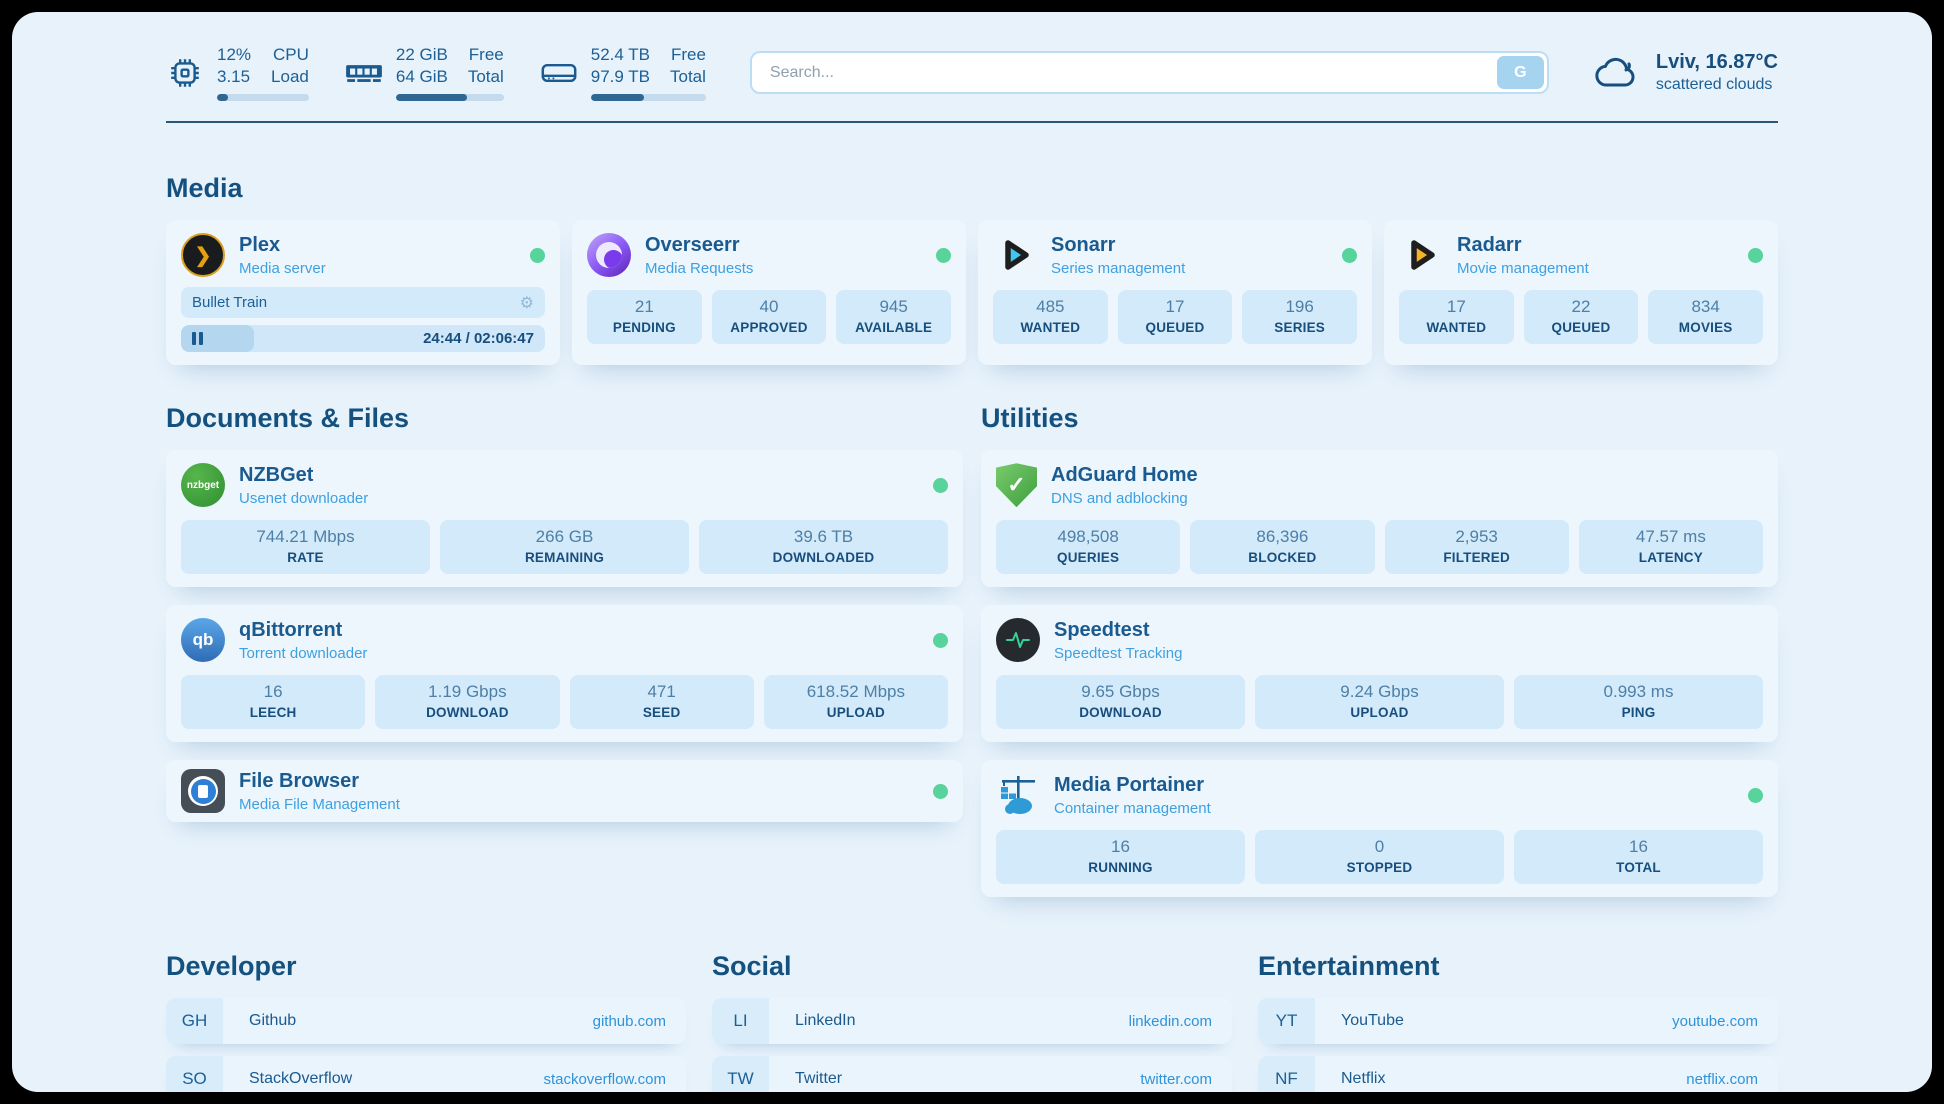  Describe the element at coordinates (688, 66) in the screenshot. I see `disk-labels: Free Total` at that location.